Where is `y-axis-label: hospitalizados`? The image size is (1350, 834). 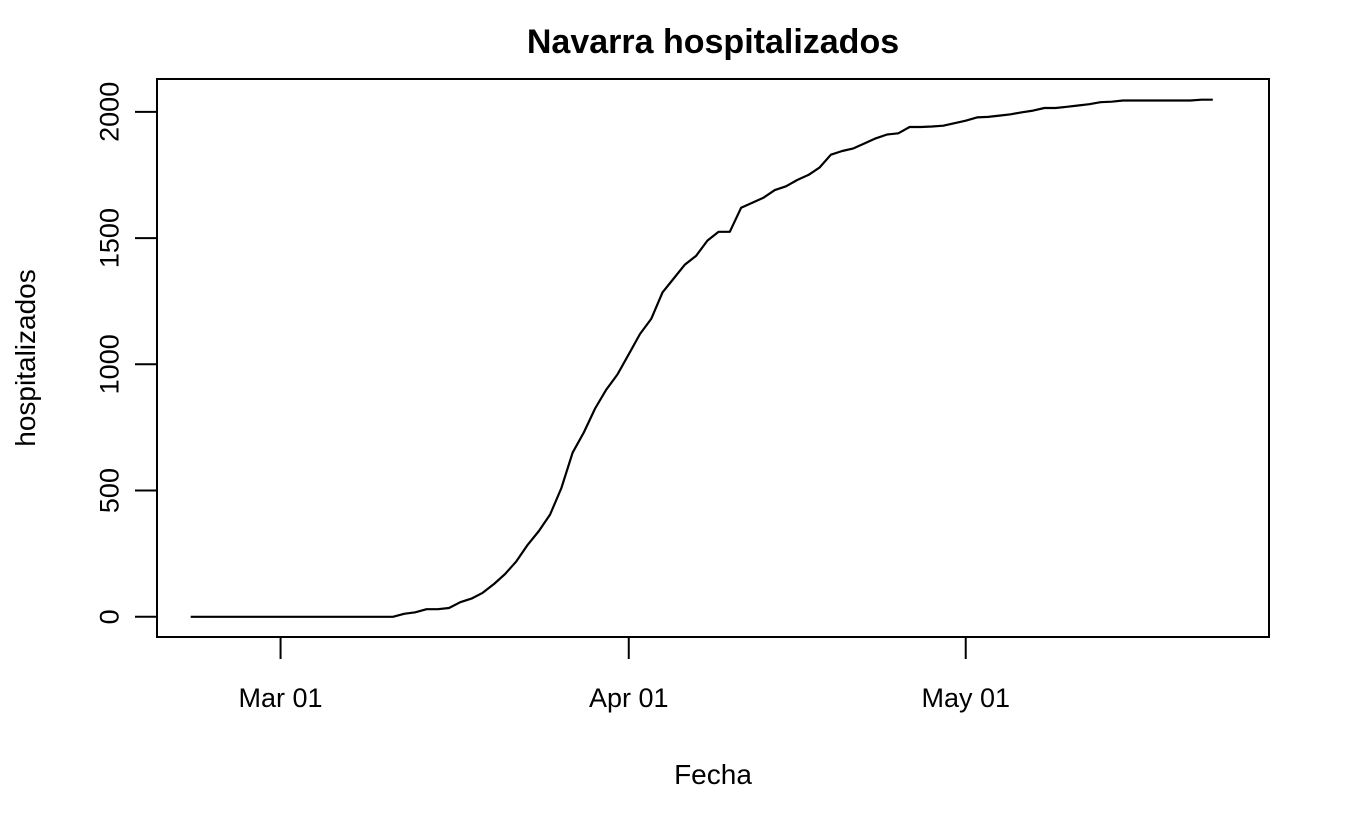 y-axis-label: hospitalizados is located at coordinates (25, 357).